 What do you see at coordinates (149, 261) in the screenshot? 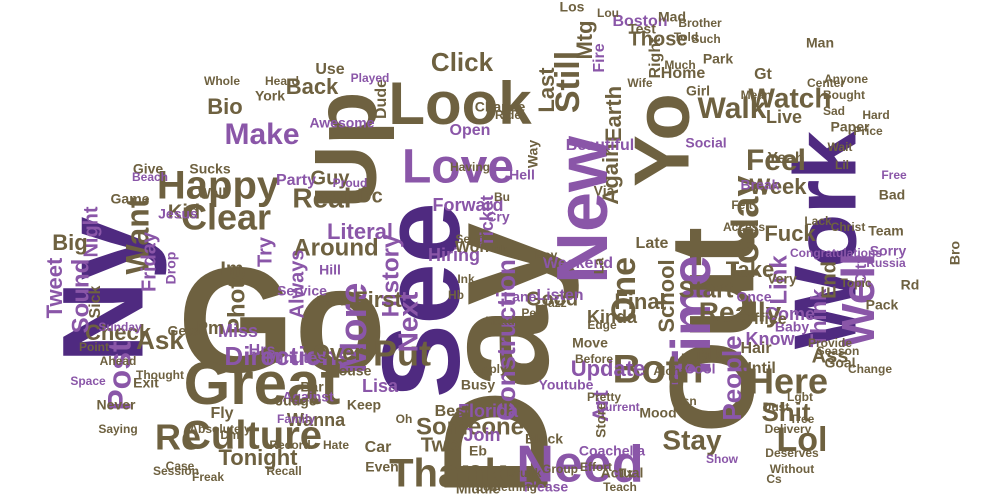
I see `cloud-word-friday: Friday` at bounding box center [149, 261].